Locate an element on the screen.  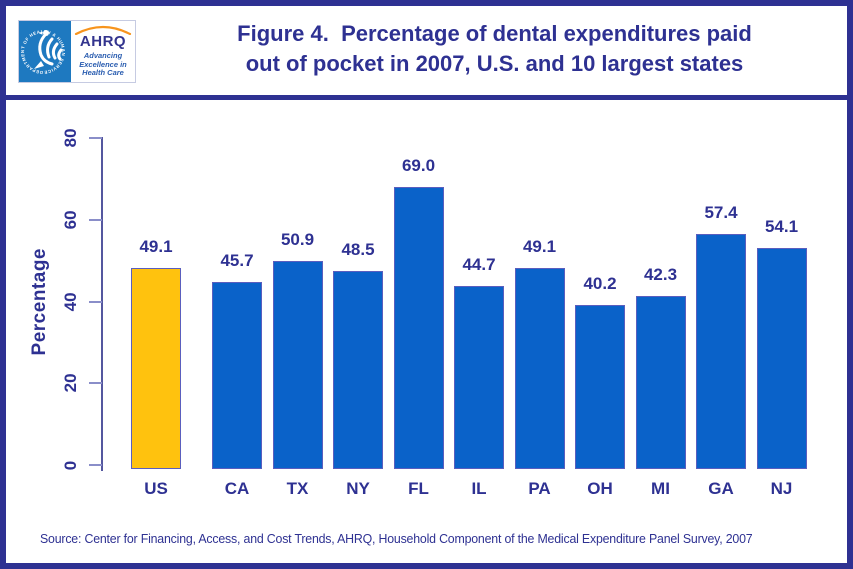
x-label-mi: MI is located at coordinates (660, 488).